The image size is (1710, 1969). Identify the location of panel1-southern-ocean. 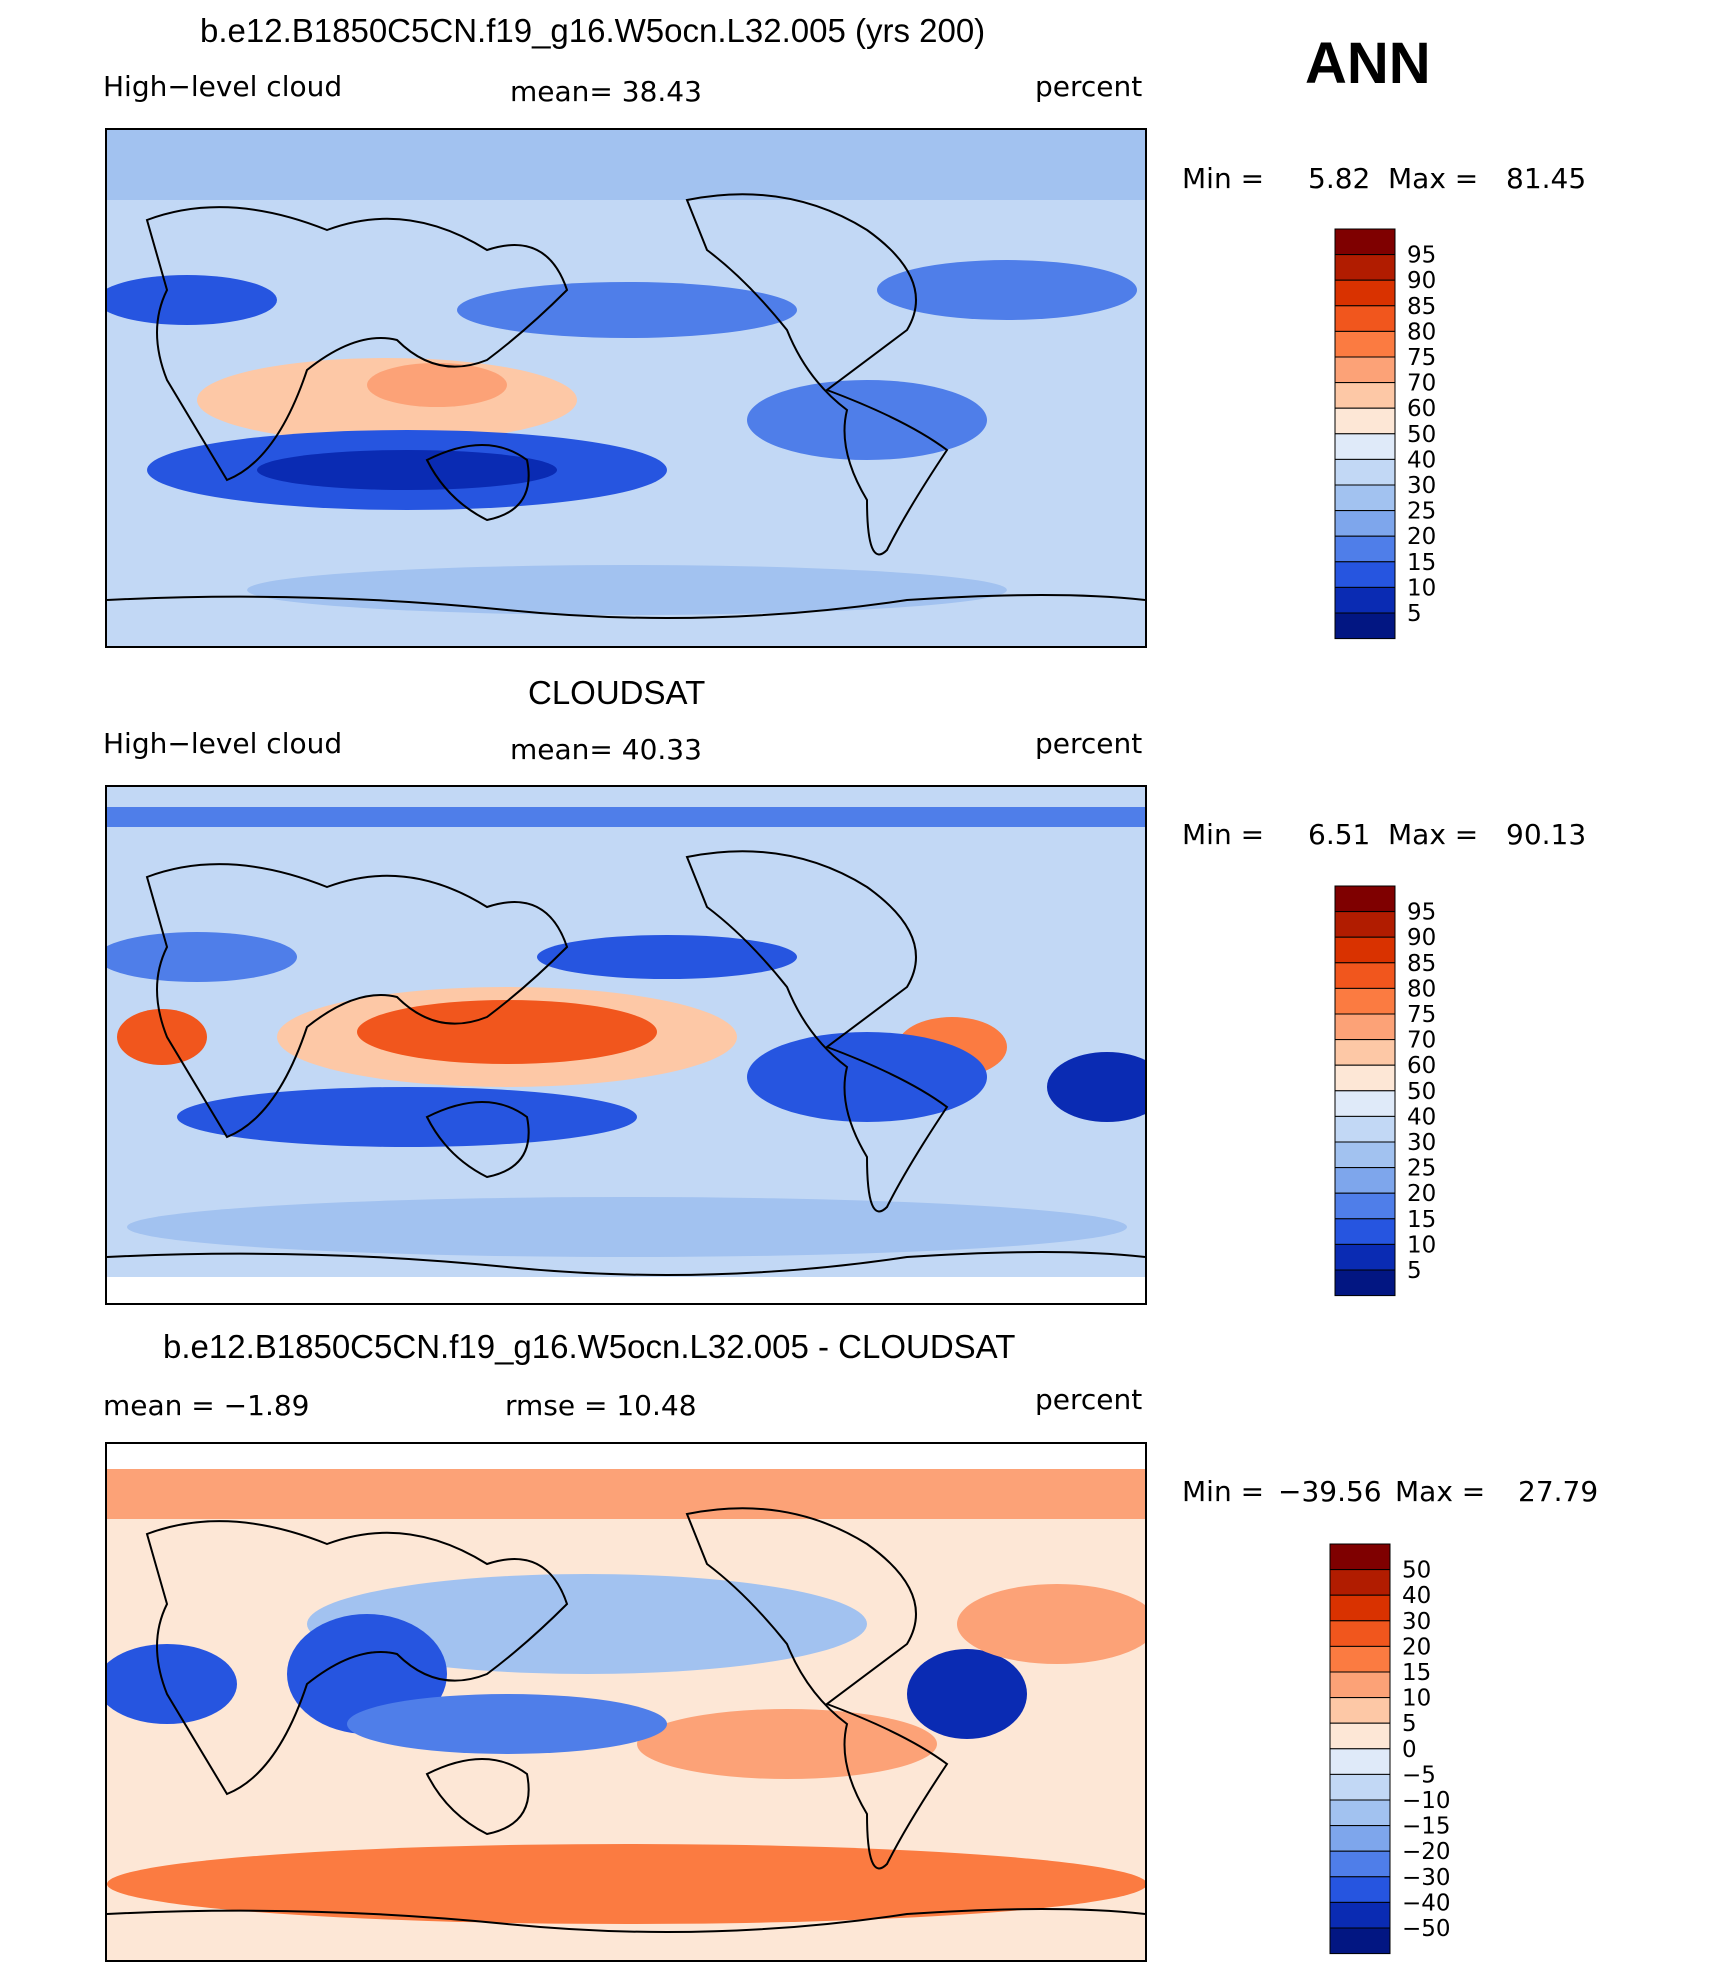
(627, 590).